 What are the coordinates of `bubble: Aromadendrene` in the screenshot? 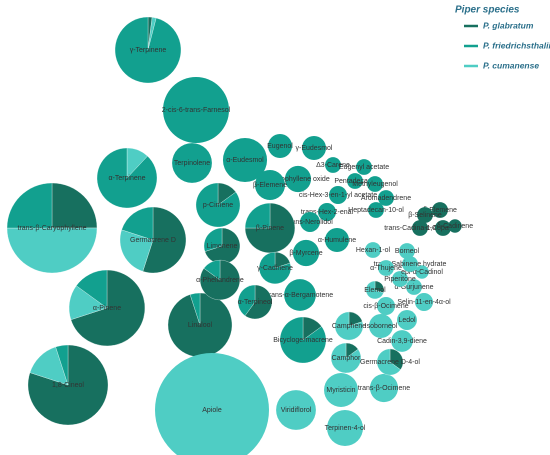 It's located at (386, 198).